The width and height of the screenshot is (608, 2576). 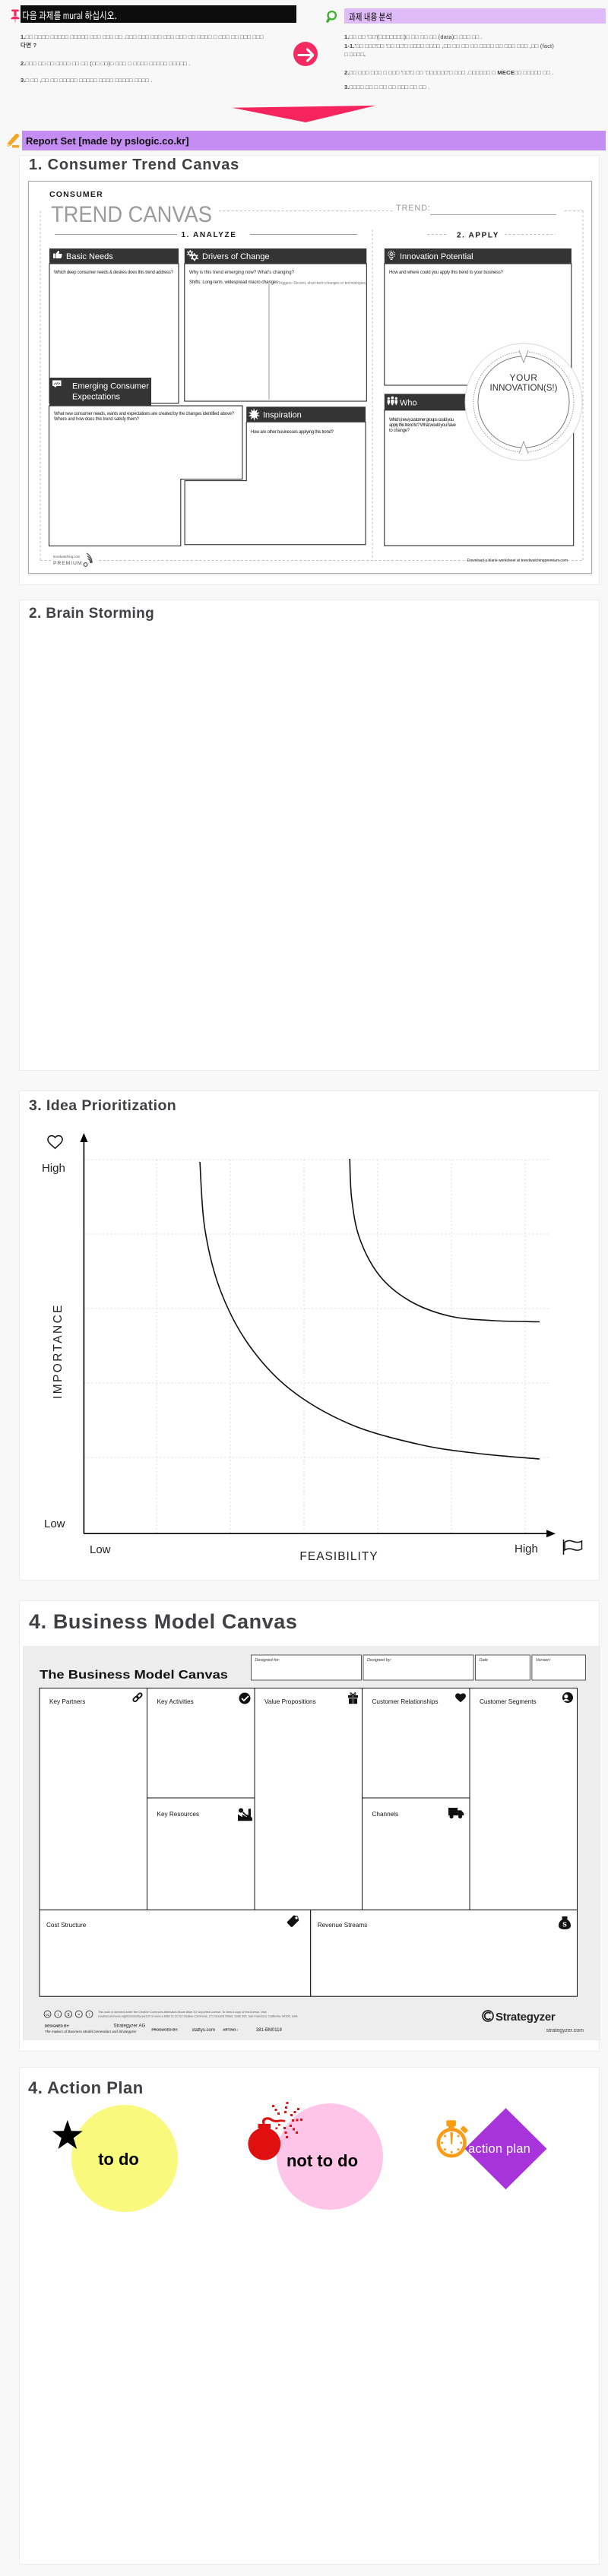 I want to click on svg-text: cc, so click(x=48, y=2015).